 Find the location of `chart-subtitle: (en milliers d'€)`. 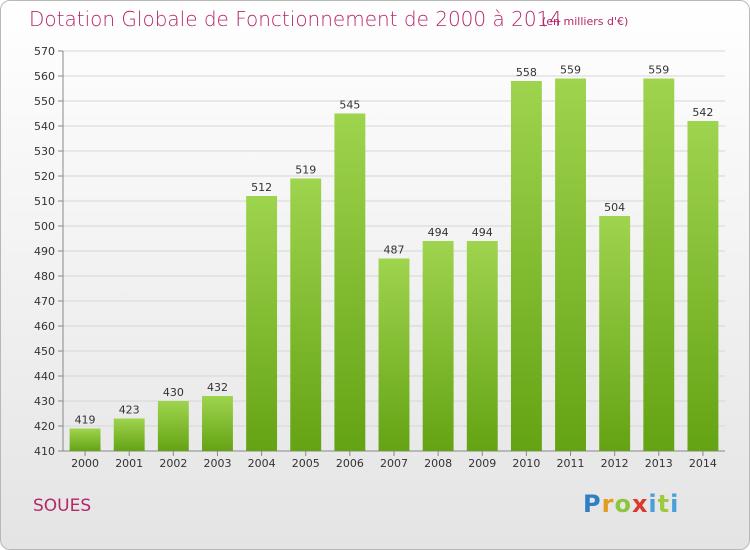

chart-subtitle: (en milliers d'€) is located at coordinates (585, 21).